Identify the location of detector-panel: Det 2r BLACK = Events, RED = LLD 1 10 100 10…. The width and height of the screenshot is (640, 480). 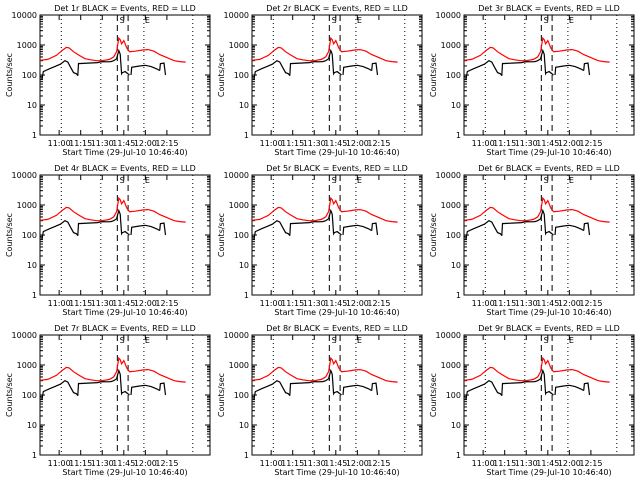
(320, 80).